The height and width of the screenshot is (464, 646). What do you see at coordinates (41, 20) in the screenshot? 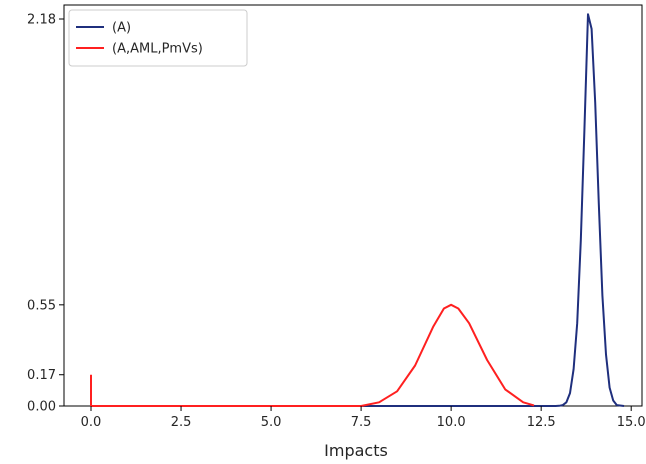
I see `y-tick-label: 2.18` at bounding box center [41, 20].